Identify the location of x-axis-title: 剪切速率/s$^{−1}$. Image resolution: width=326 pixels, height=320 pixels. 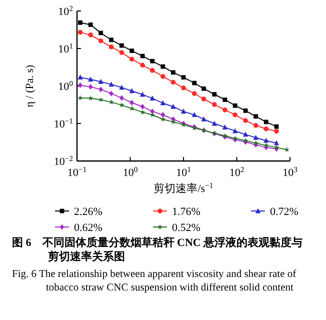
(184, 187).